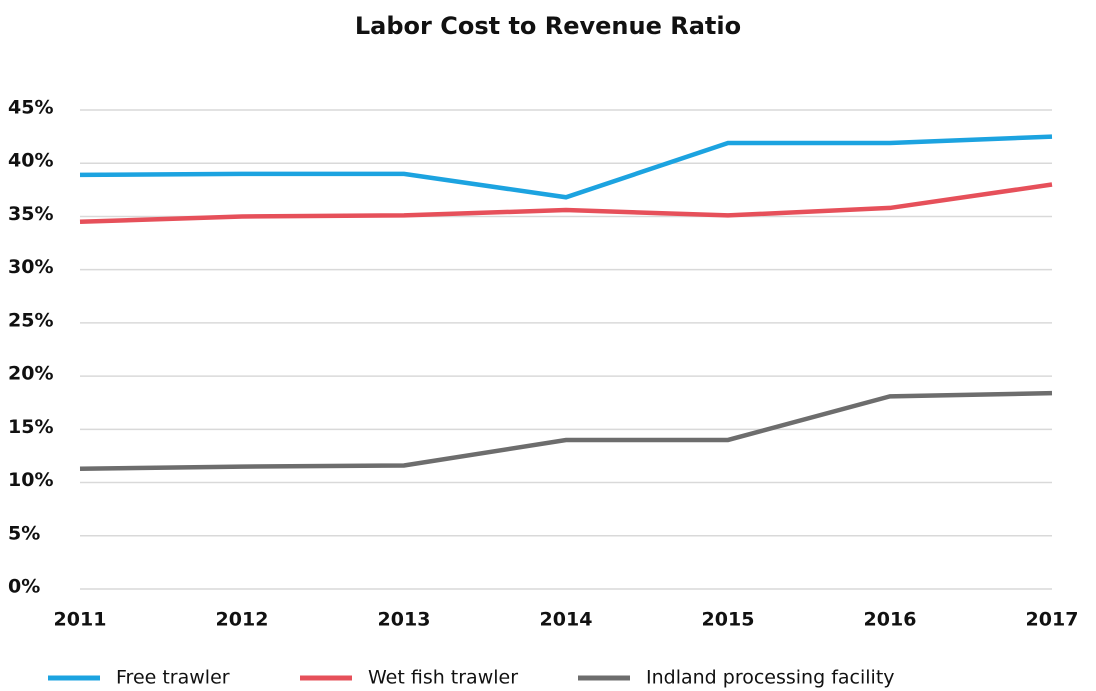  I want to click on x-tick-label: 2014, so click(566, 620).